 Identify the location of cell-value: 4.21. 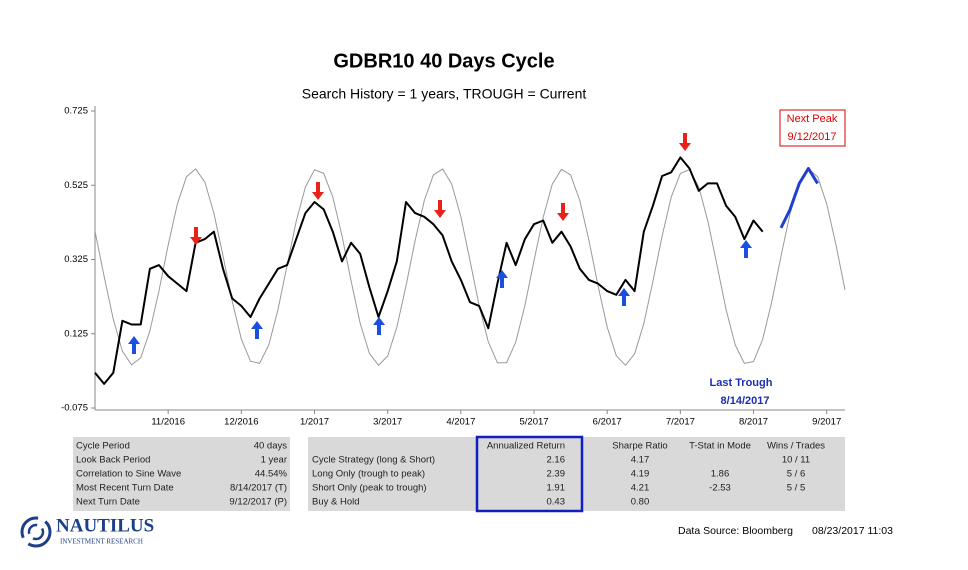
(640, 488).